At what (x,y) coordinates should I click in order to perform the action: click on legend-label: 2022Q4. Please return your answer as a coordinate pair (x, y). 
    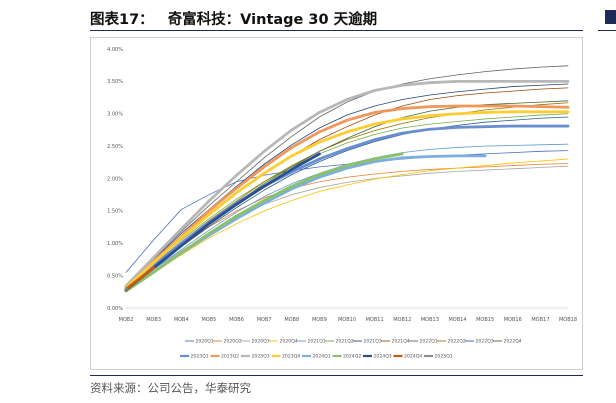
    Looking at the image, I should click on (513, 342).